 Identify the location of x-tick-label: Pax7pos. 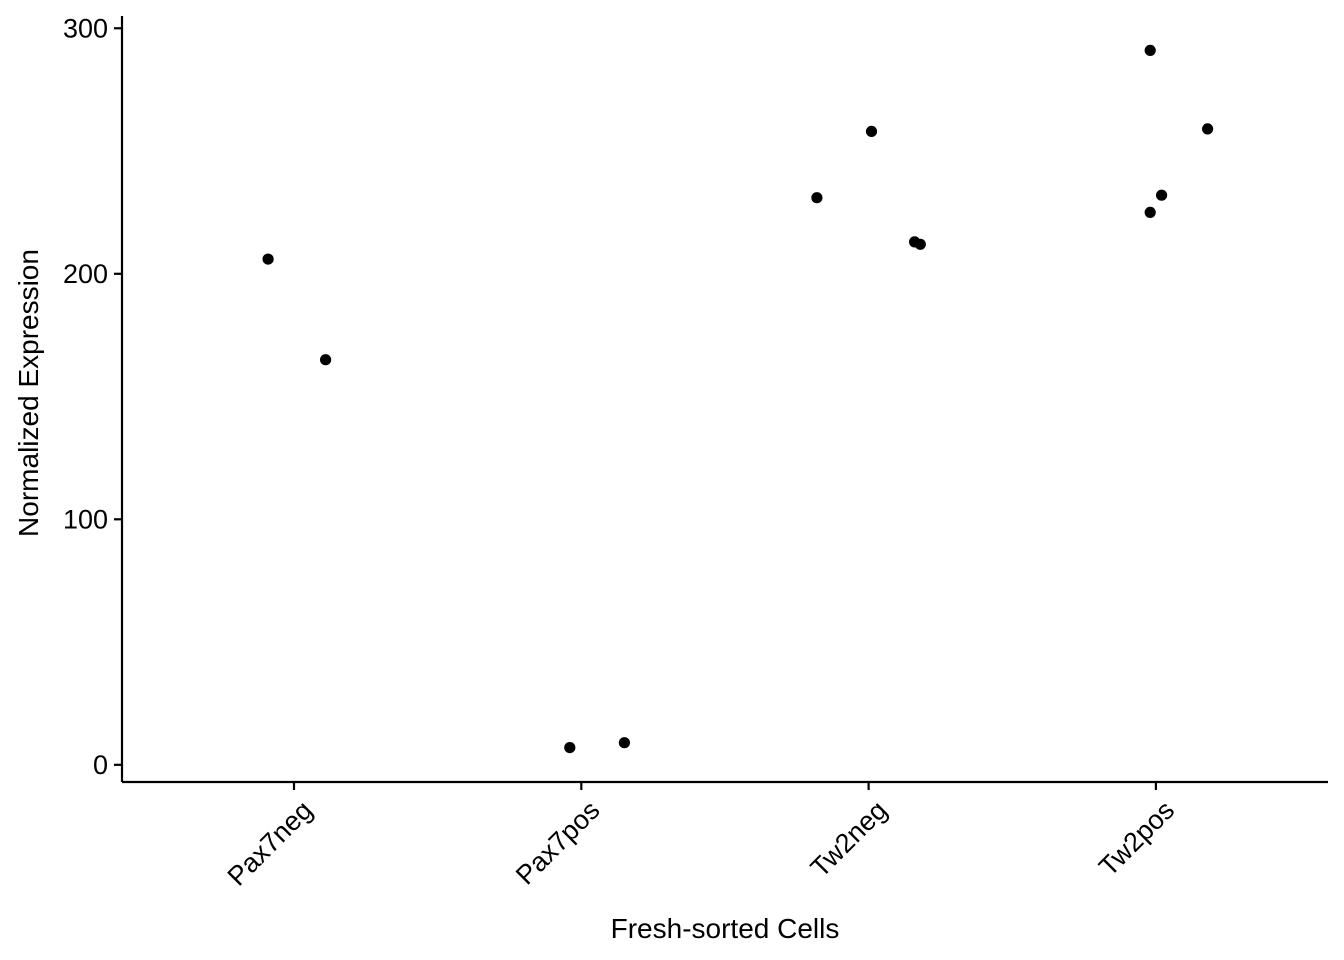
(558, 843).